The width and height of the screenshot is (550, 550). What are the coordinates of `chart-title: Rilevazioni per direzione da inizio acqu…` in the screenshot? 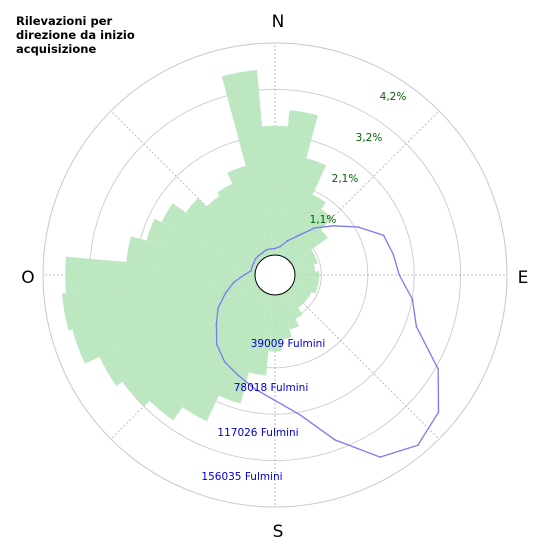 It's located at (75, 35).